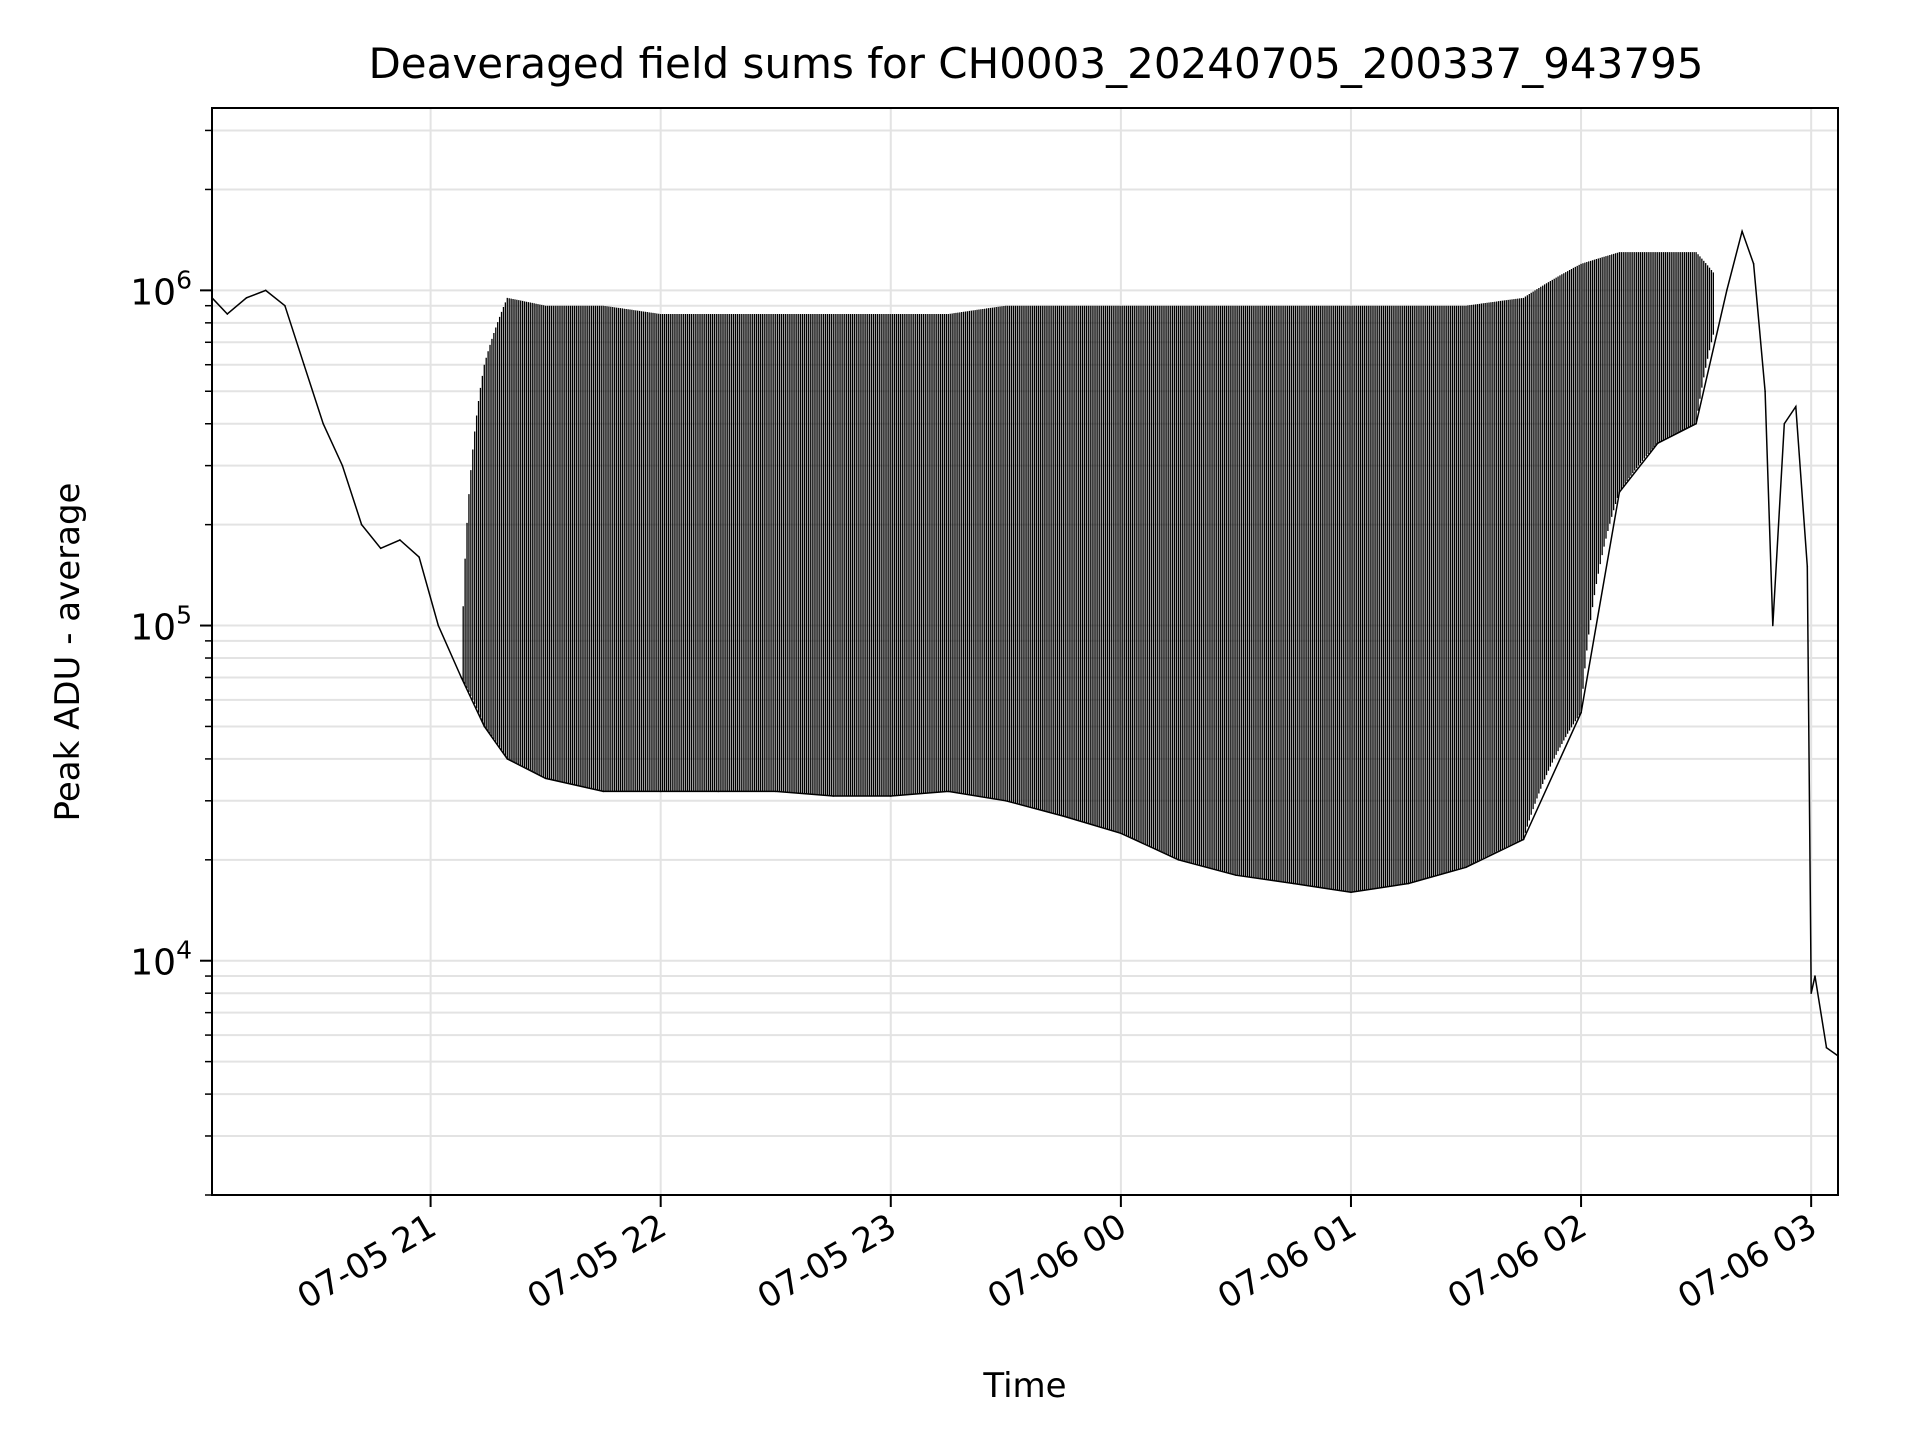 This screenshot has width=1920, height=1440. I want to click on y-tick-label: 10⁴, so click(161, 960).